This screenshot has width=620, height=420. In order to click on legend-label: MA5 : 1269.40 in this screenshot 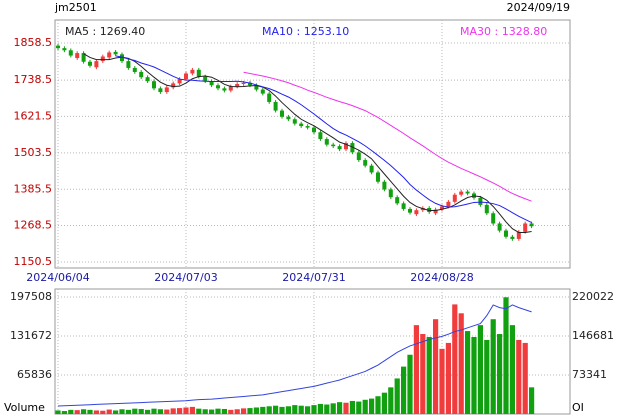, I will do `click(105, 31)`.